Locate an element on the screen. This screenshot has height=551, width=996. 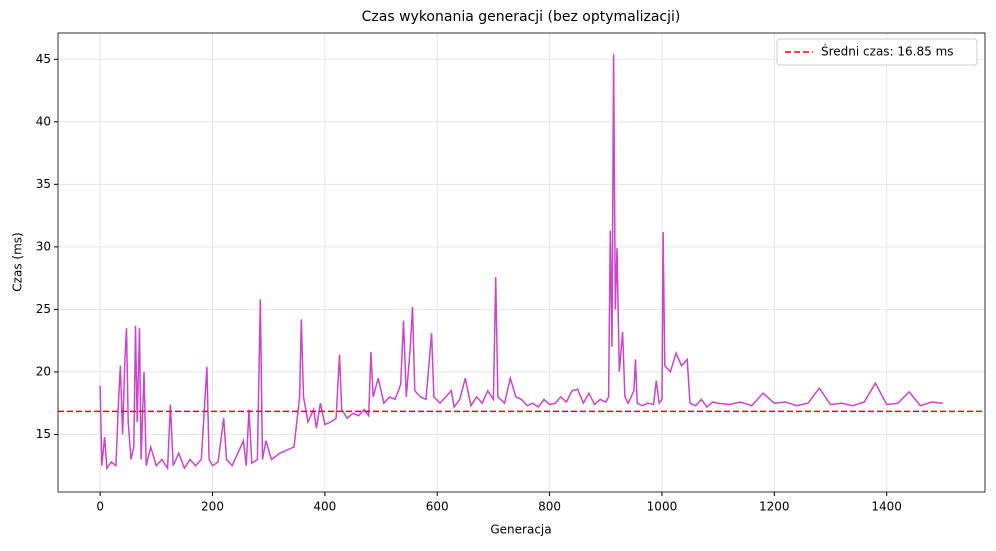
legend-box is located at coordinates (877, 52).